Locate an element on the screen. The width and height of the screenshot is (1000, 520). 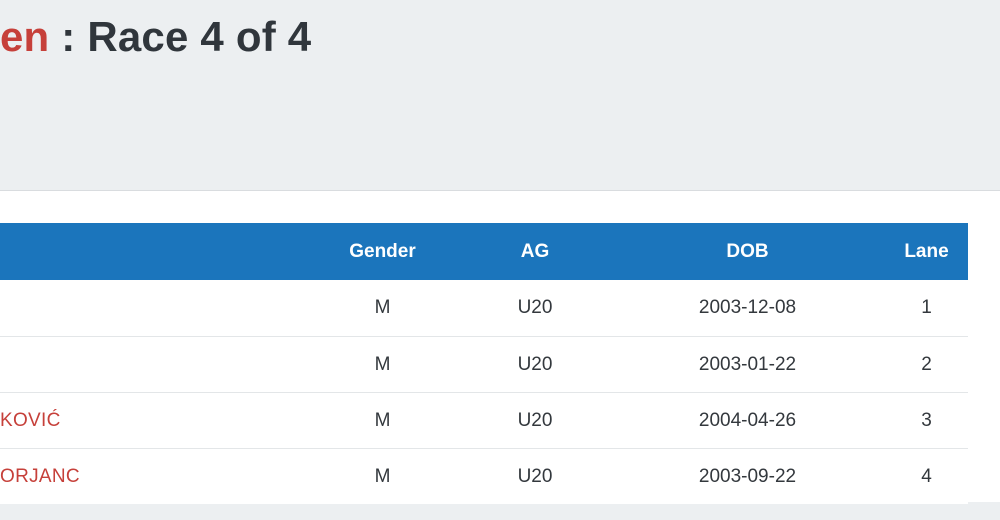
dob-cell: 2003-09-22 is located at coordinates (747, 476).